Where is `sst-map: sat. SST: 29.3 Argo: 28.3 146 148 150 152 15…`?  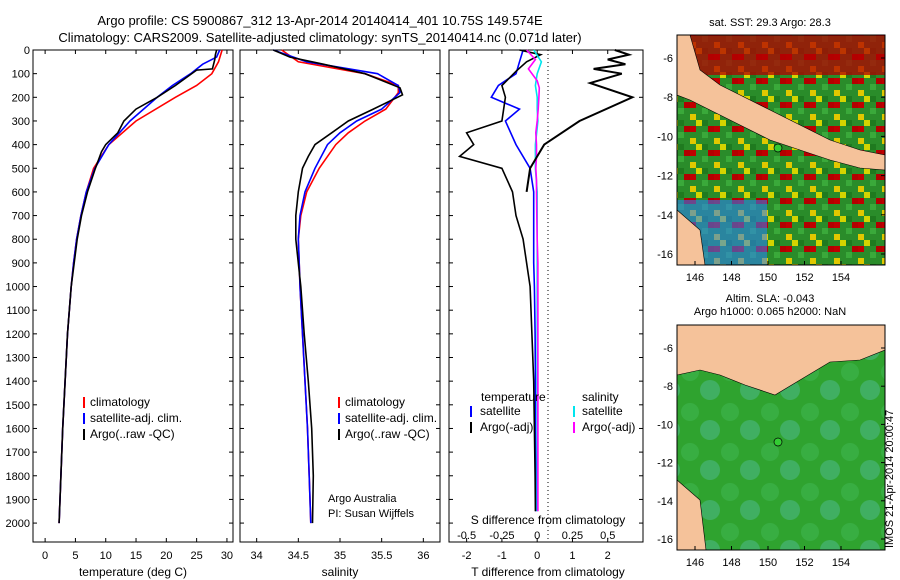 sst-map: sat. SST: 29.3 Argo: 28.3 146 148 150 152 15… is located at coordinates (771, 150).